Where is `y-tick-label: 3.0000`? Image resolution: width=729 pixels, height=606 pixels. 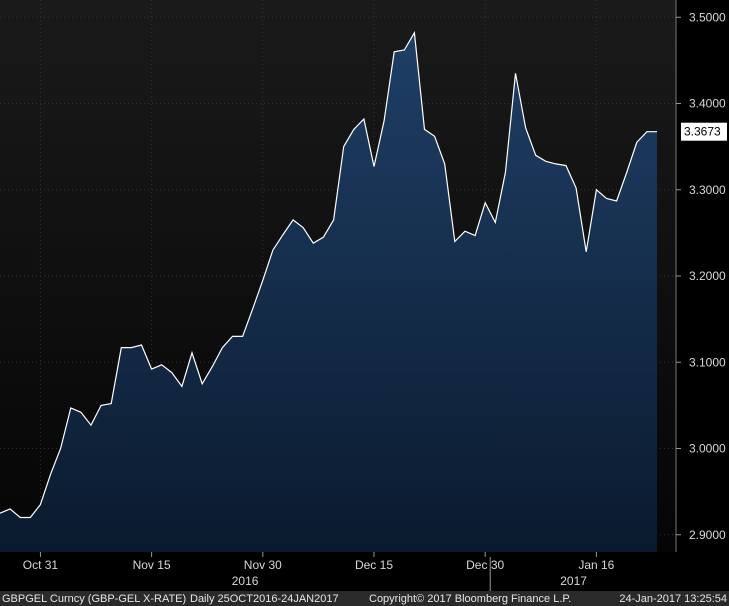 y-tick-label: 3.0000 is located at coordinates (707, 449).